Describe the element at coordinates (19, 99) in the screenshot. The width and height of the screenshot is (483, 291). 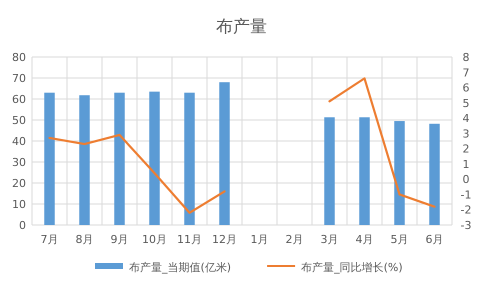
I see `y-tick-label: 60` at that location.